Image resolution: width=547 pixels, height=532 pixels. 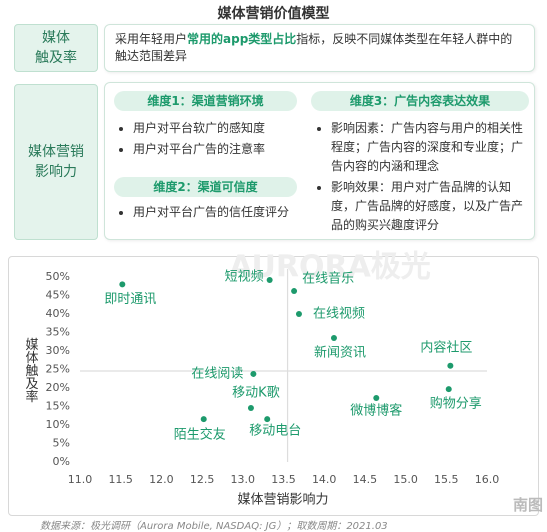 What do you see at coordinates (56, 152) in the screenshot?
I see `label-line: 媒体营销` at bounding box center [56, 152].